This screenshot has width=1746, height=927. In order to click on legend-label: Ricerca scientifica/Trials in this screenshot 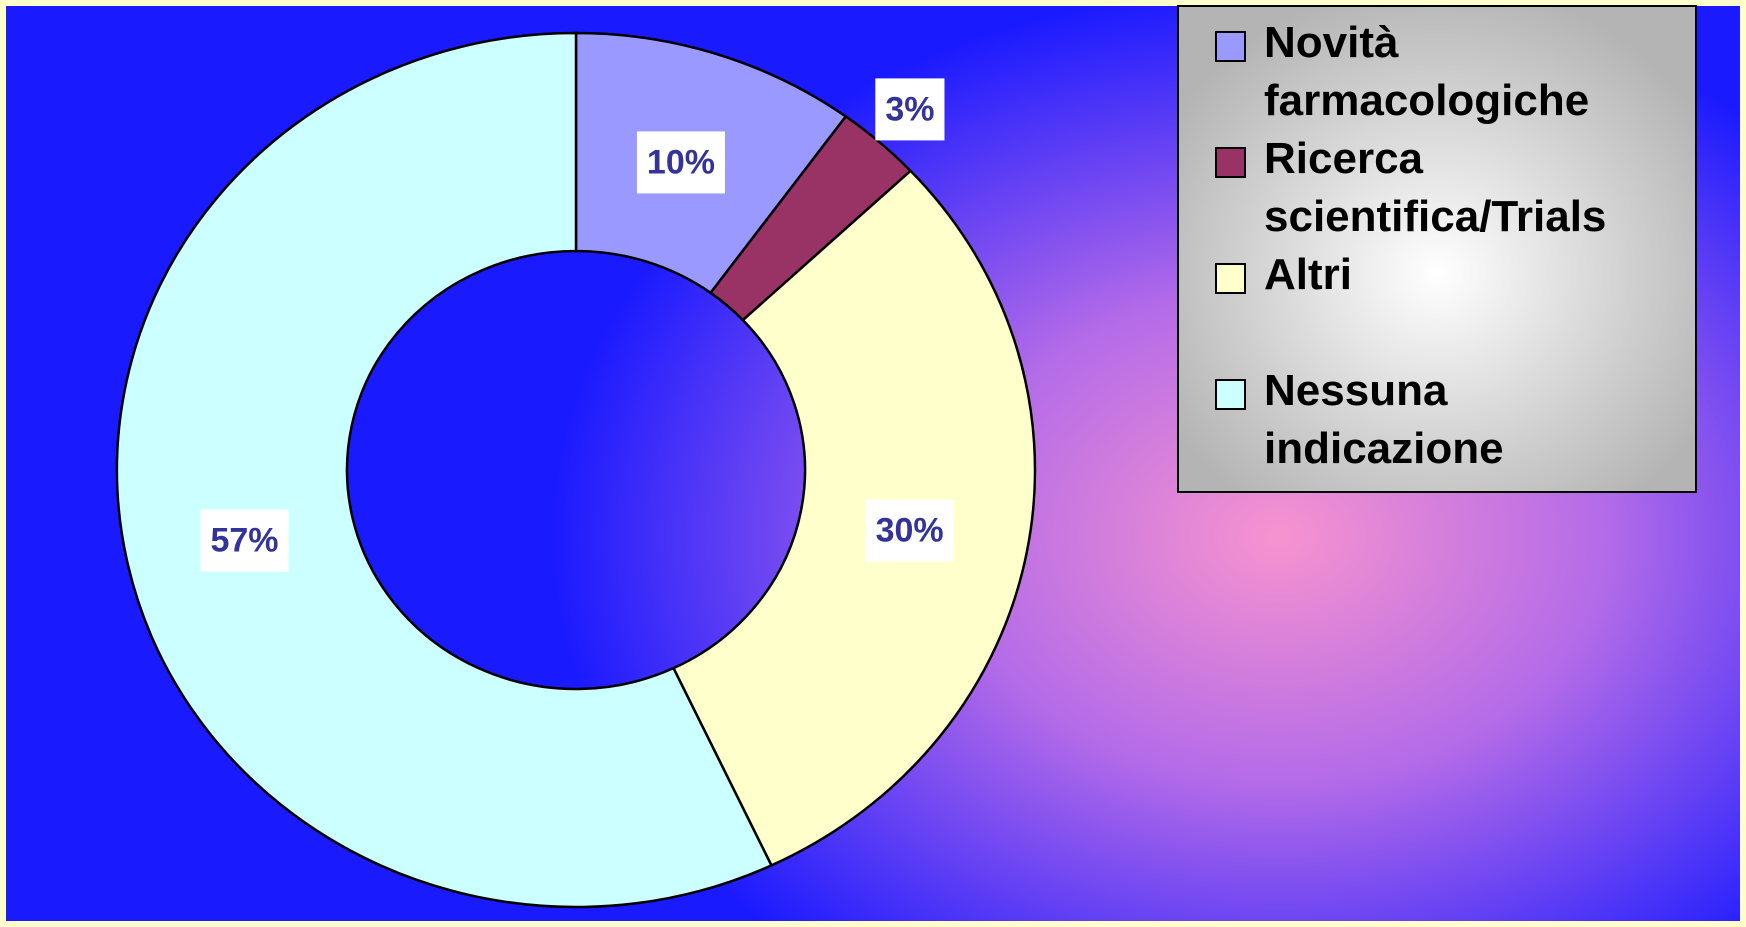, I will do `click(1435, 187)`.